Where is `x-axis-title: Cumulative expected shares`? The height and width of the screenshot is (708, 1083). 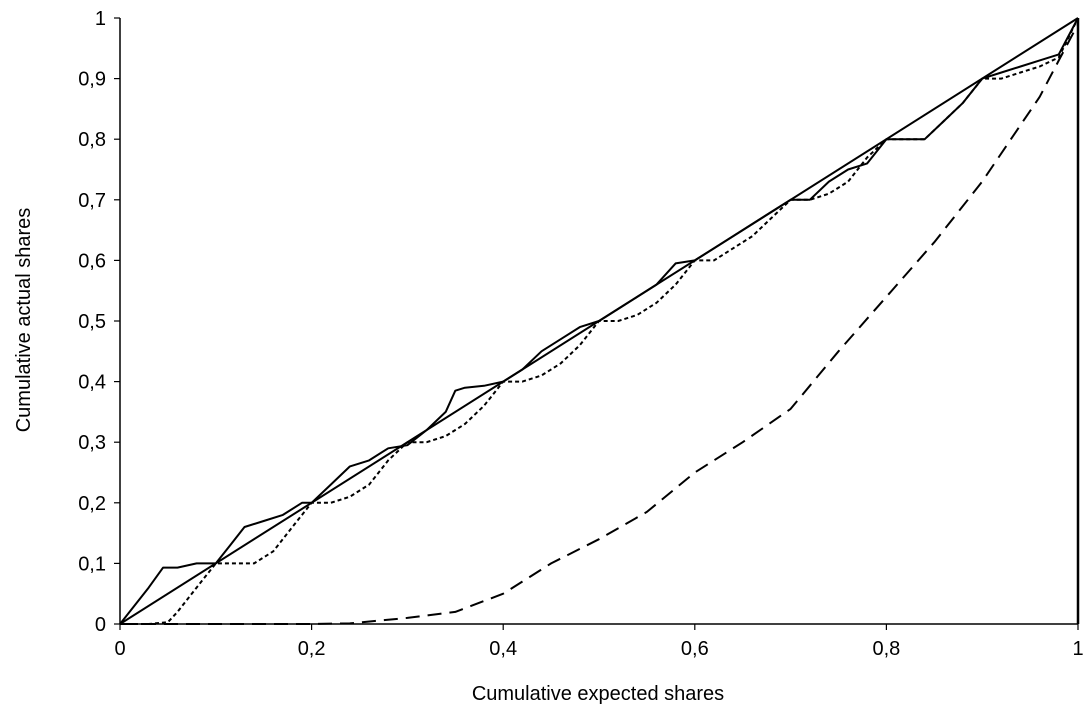 x-axis-title: Cumulative expected shares is located at coordinates (598, 694).